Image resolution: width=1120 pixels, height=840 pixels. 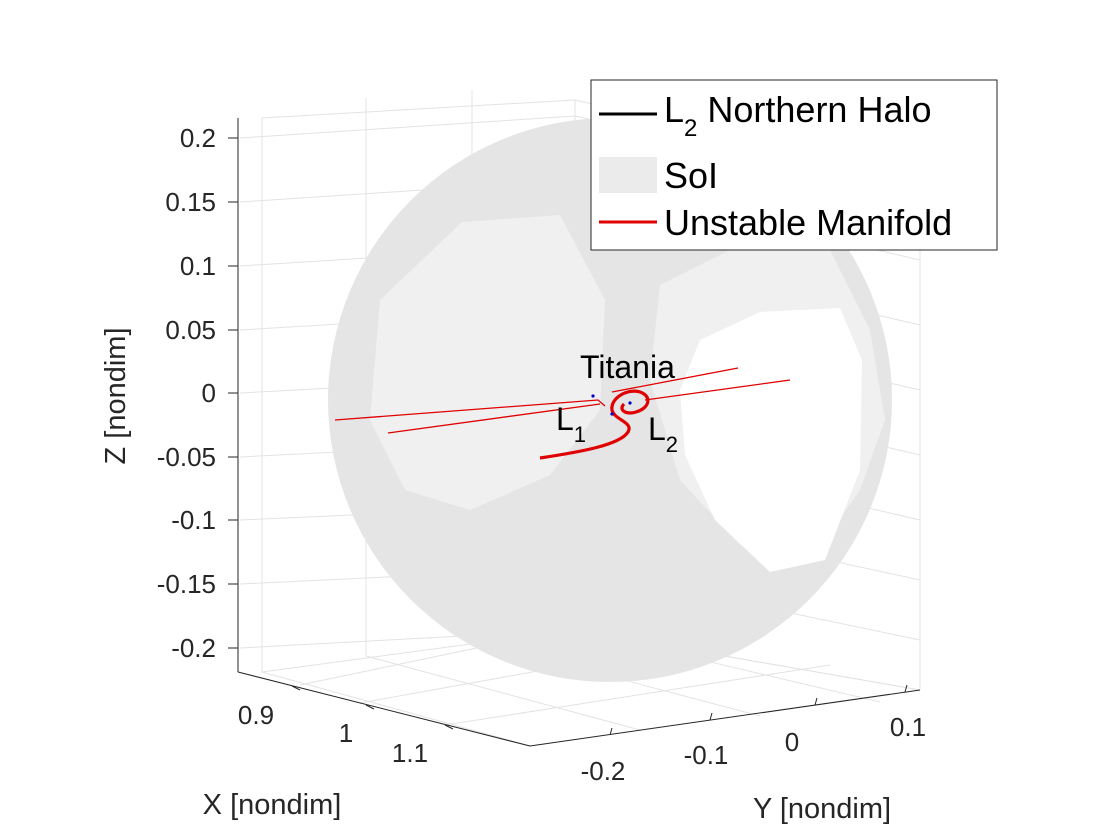 I want to click on legend-box, so click(x=794, y=165).